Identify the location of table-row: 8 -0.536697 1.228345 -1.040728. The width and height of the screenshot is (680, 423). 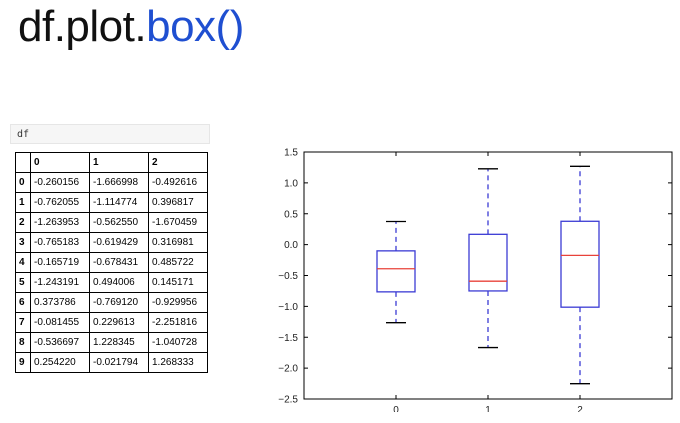
(111, 342).